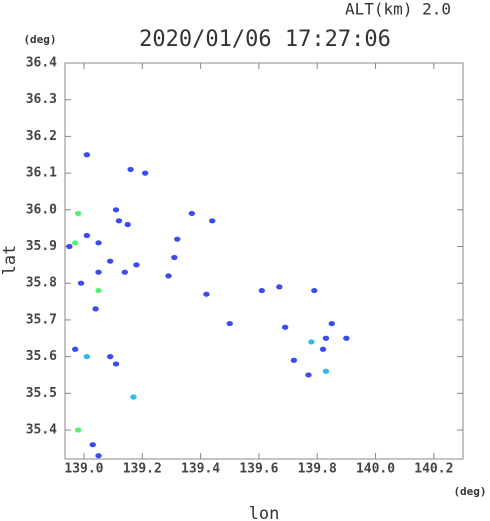  What do you see at coordinates (41, 136) in the screenshot?
I see `y-tick-label: 36.2` at bounding box center [41, 136].